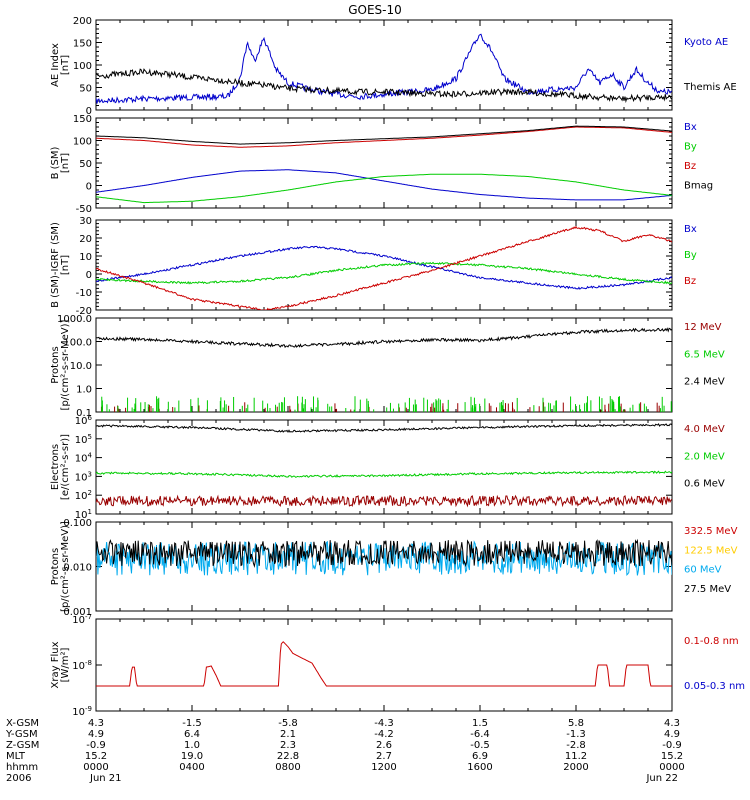 The height and width of the screenshot is (800, 750). I want to click on y-axis-label: [W/m²], so click(65, 664).